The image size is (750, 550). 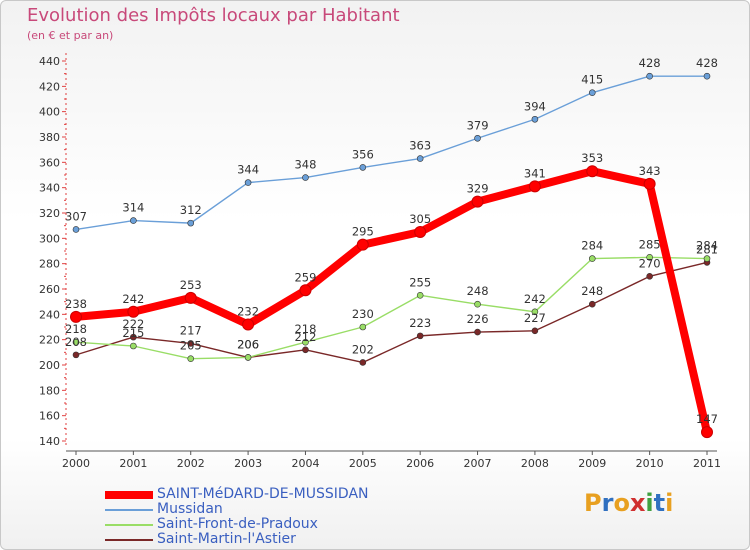 What do you see at coordinates (191, 330) in the screenshot?
I see `data-label: 217` at bounding box center [191, 330].